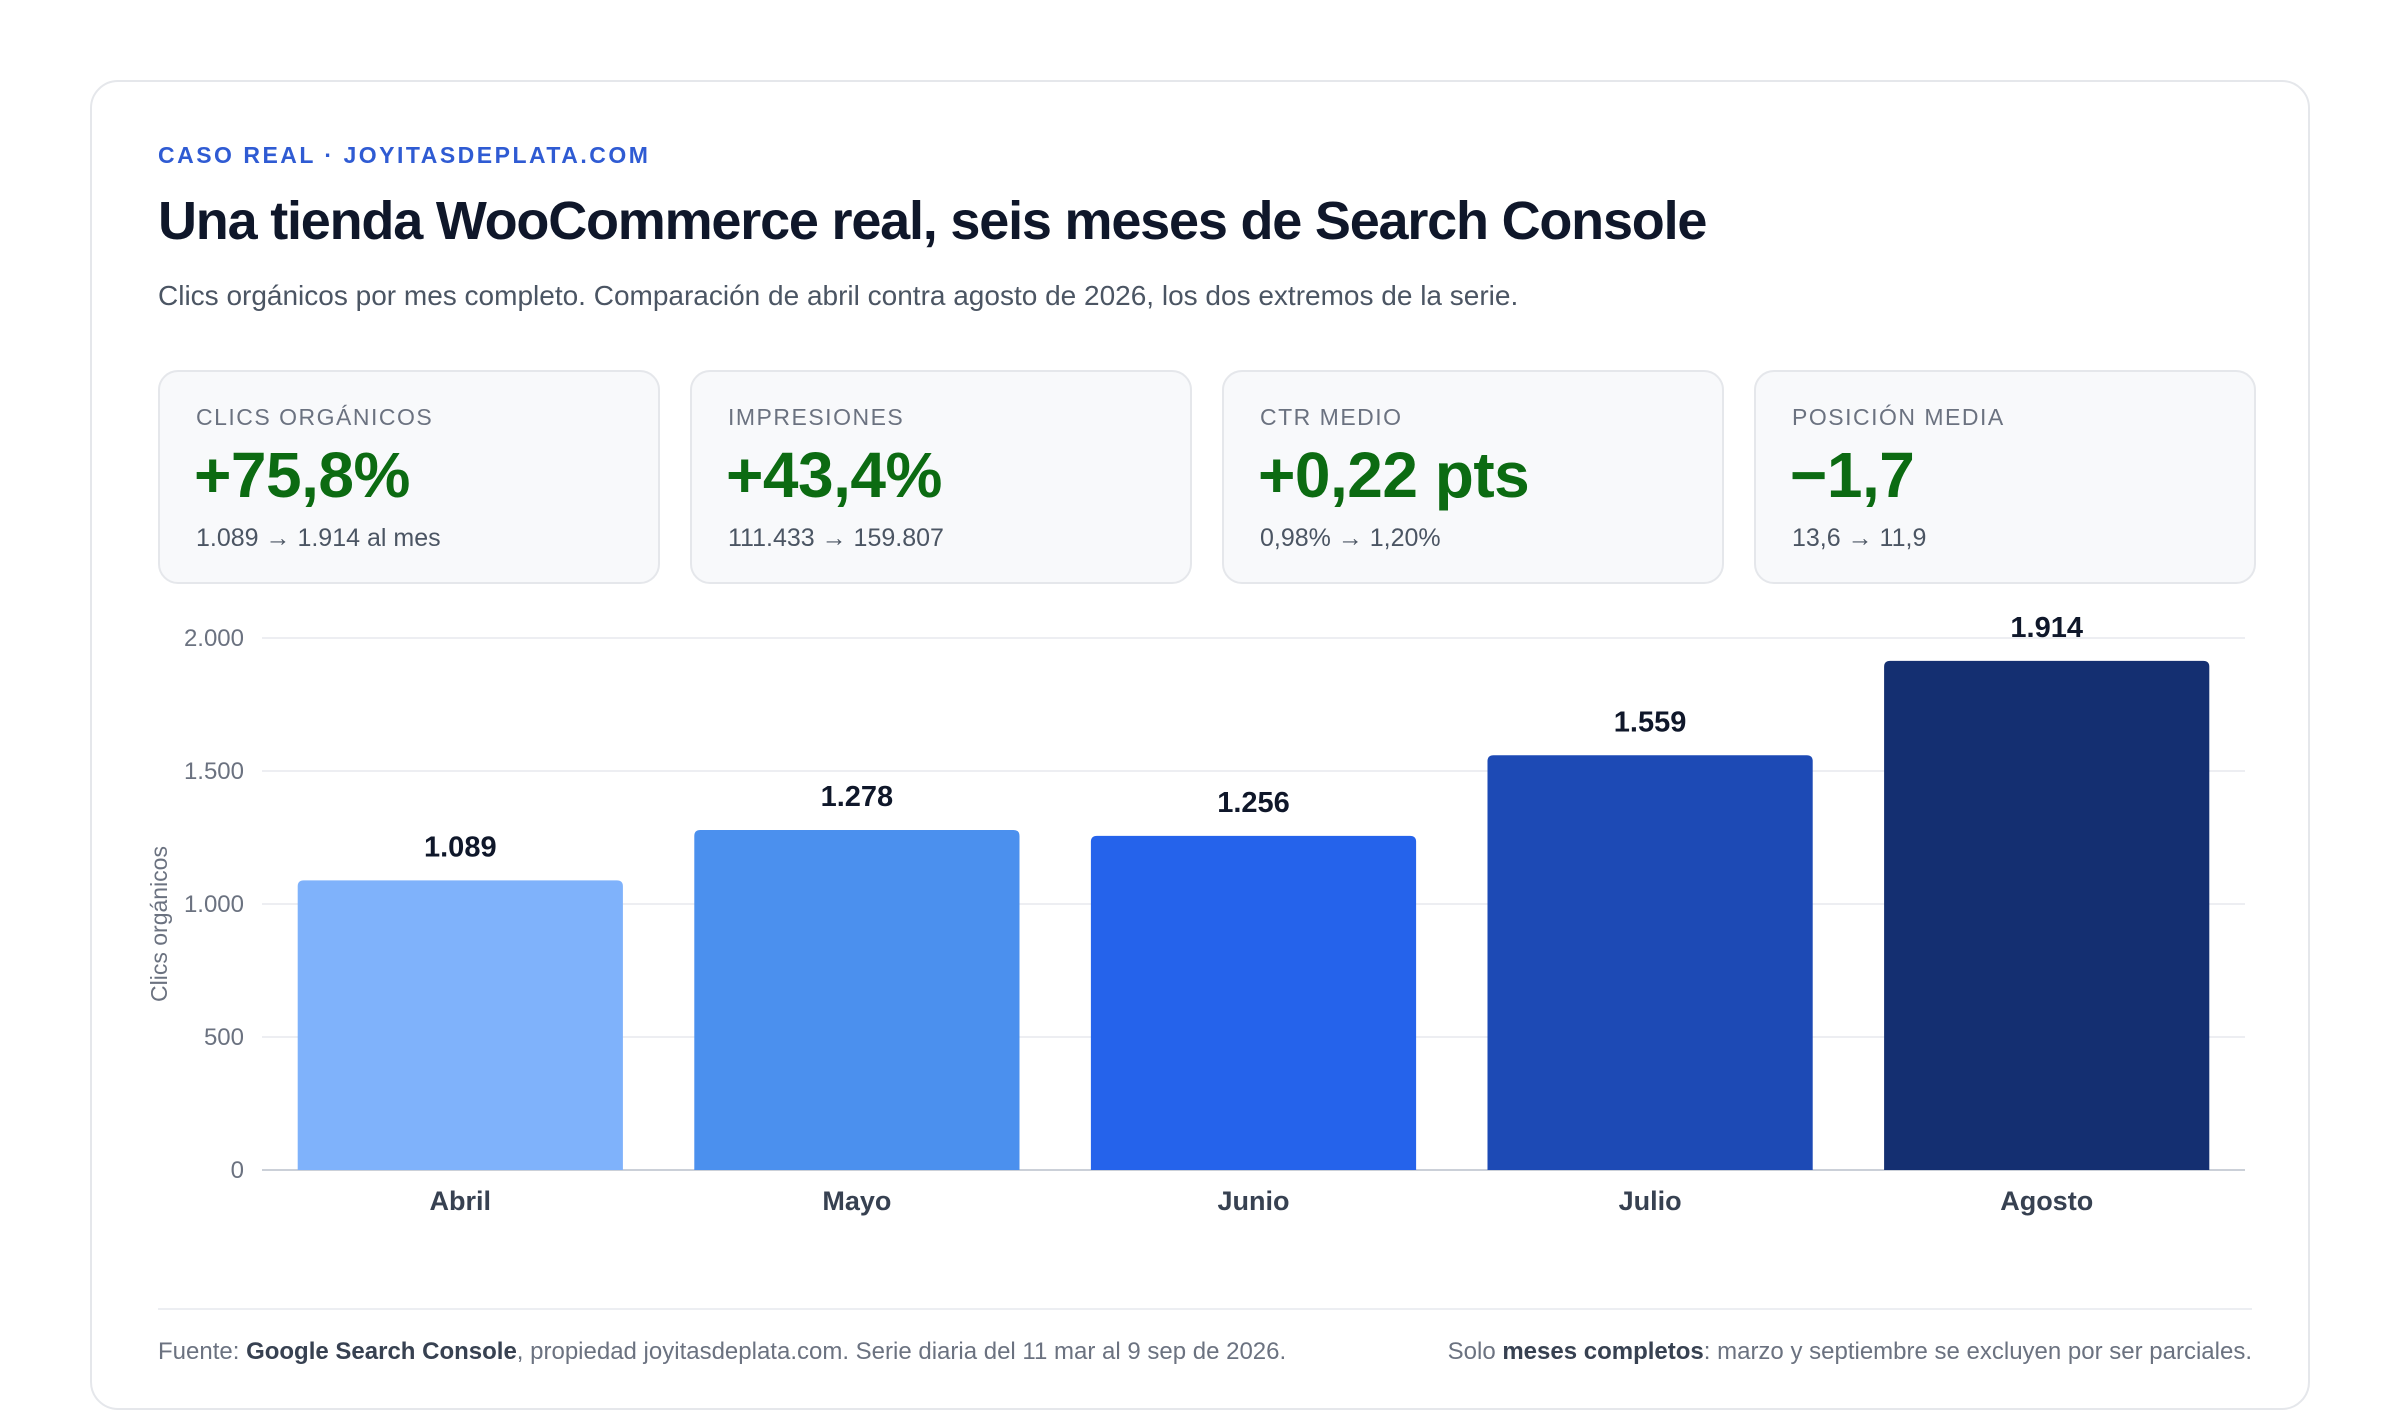 This screenshot has width=2400, height=1410. Describe the element at coordinates (1331, 417) in the screenshot. I see `kpi-label: CTR MEDIO` at that location.